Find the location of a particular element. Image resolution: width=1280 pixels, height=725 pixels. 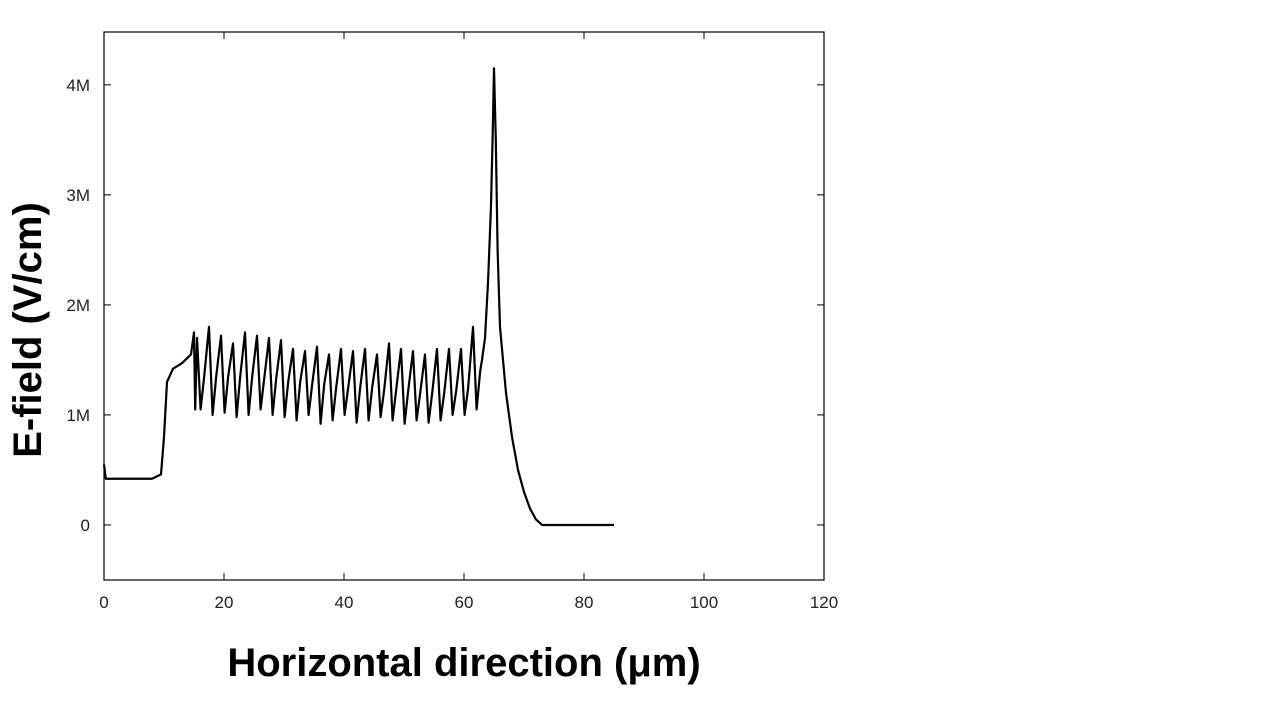

x-tick-label: 100 is located at coordinates (704, 602).